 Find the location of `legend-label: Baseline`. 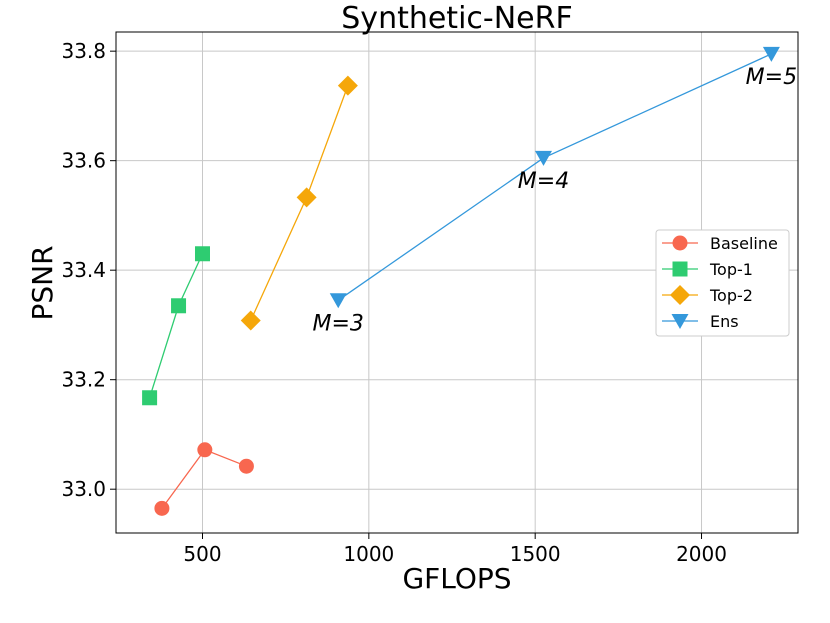

legend-label: Baseline is located at coordinates (744, 243).